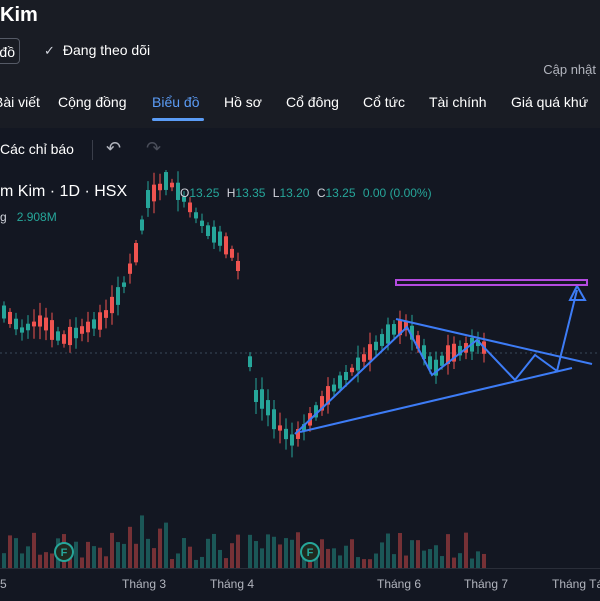 This screenshot has width=600, height=601. Describe the element at coordinates (340, 193) in the screenshot. I see `close-value: 13.25` at that location.